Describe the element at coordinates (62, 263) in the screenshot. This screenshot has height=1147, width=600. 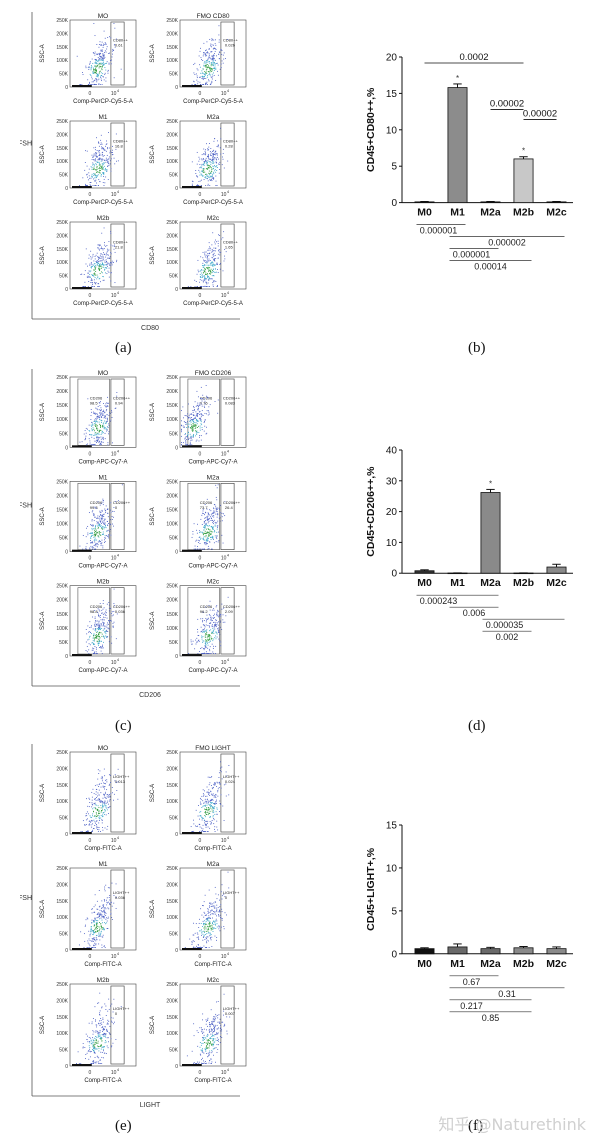
I see `flow-y-tick: 100K` at that location.